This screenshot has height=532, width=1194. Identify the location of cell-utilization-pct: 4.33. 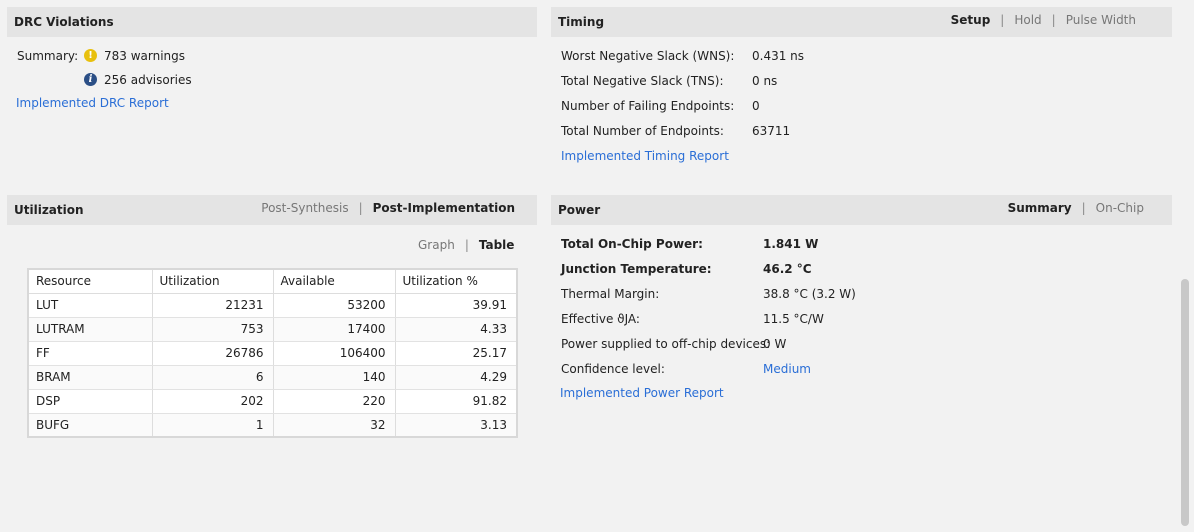
(456, 329).